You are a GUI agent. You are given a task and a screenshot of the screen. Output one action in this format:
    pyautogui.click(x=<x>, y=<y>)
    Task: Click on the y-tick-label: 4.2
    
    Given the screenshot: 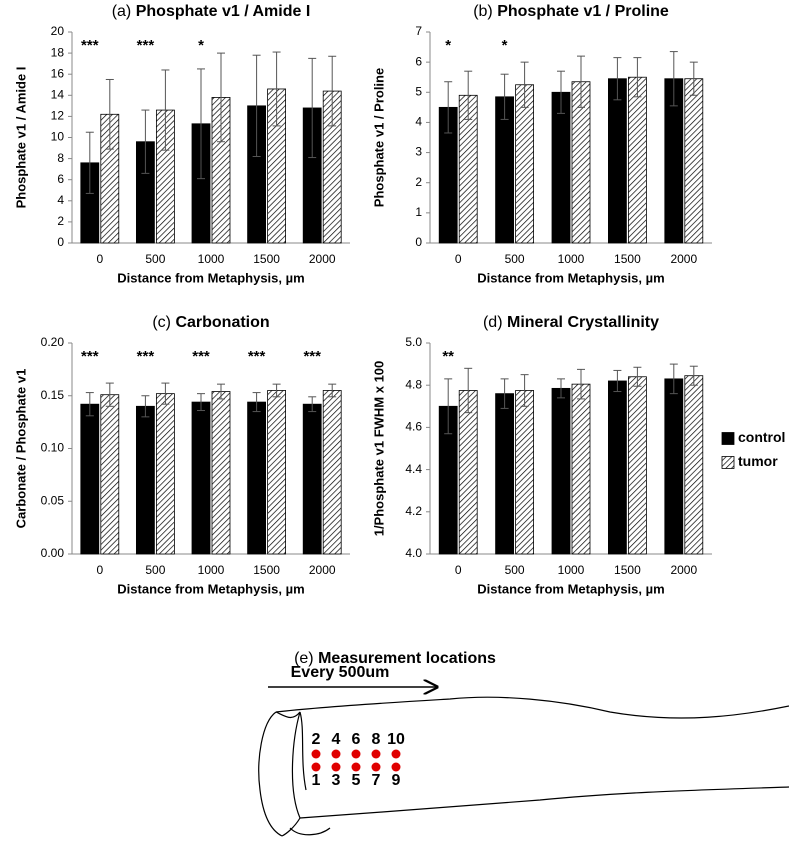 What is the action you would take?
    pyautogui.click(x=413, y=511)
    